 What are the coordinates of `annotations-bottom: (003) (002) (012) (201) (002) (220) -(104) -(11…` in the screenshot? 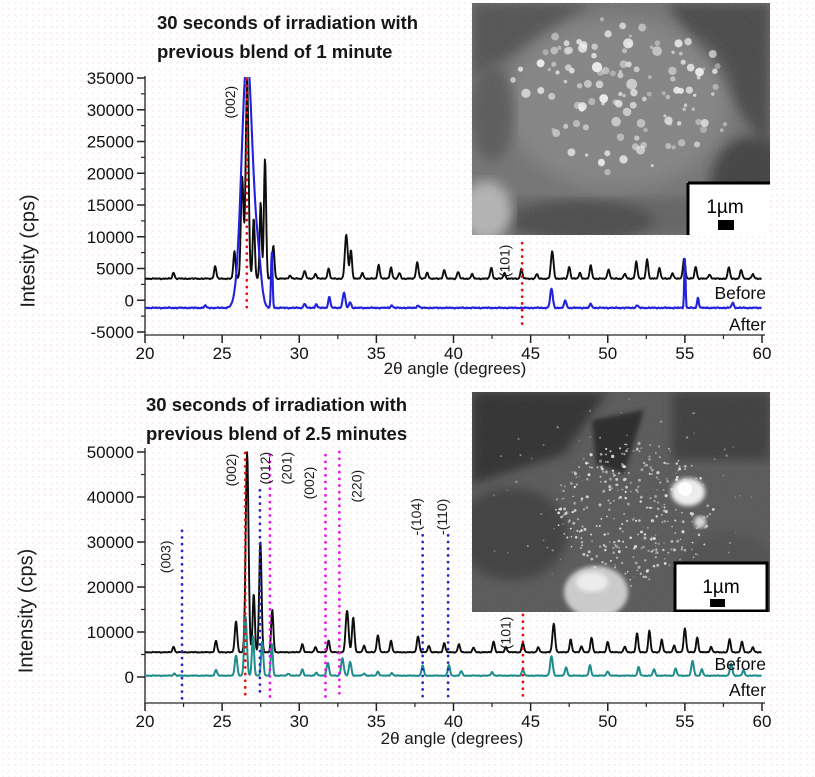 It's located at (341, 577).